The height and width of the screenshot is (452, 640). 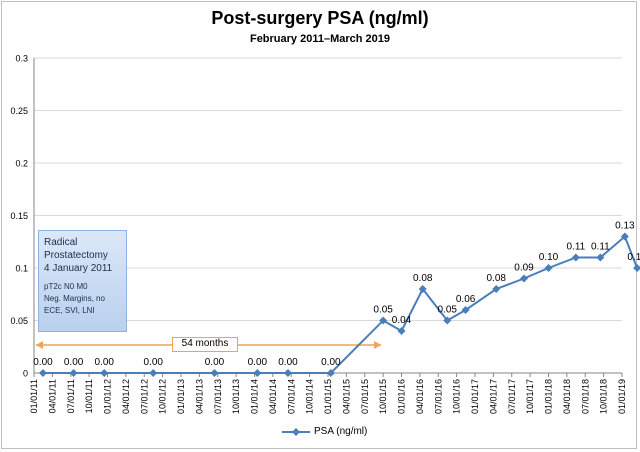 I want to click on data-label: 0.04, so click(x=402, y=320).